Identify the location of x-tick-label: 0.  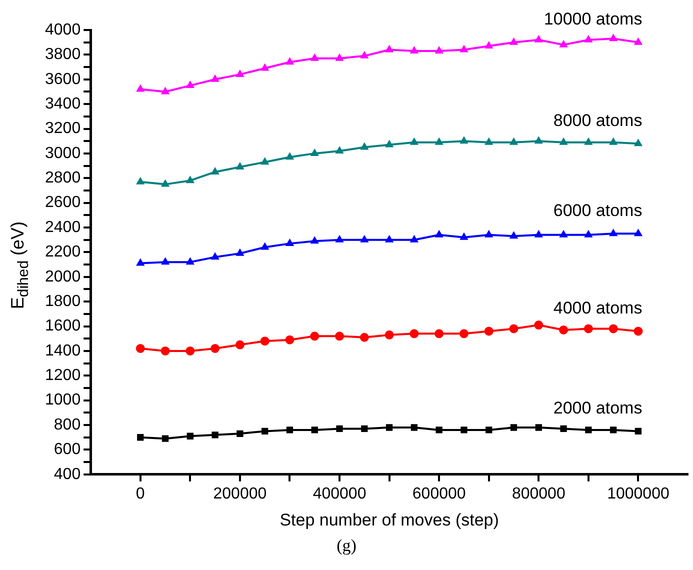
(140, 493).